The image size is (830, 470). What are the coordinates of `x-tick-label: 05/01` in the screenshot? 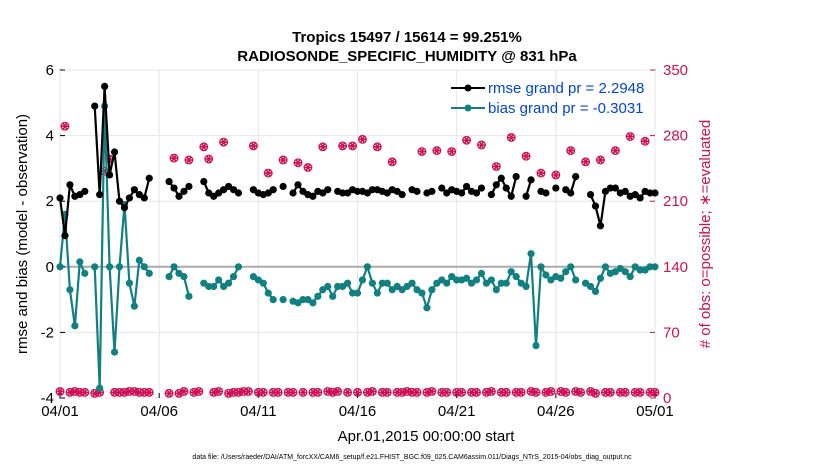 It's located at (655, 411).